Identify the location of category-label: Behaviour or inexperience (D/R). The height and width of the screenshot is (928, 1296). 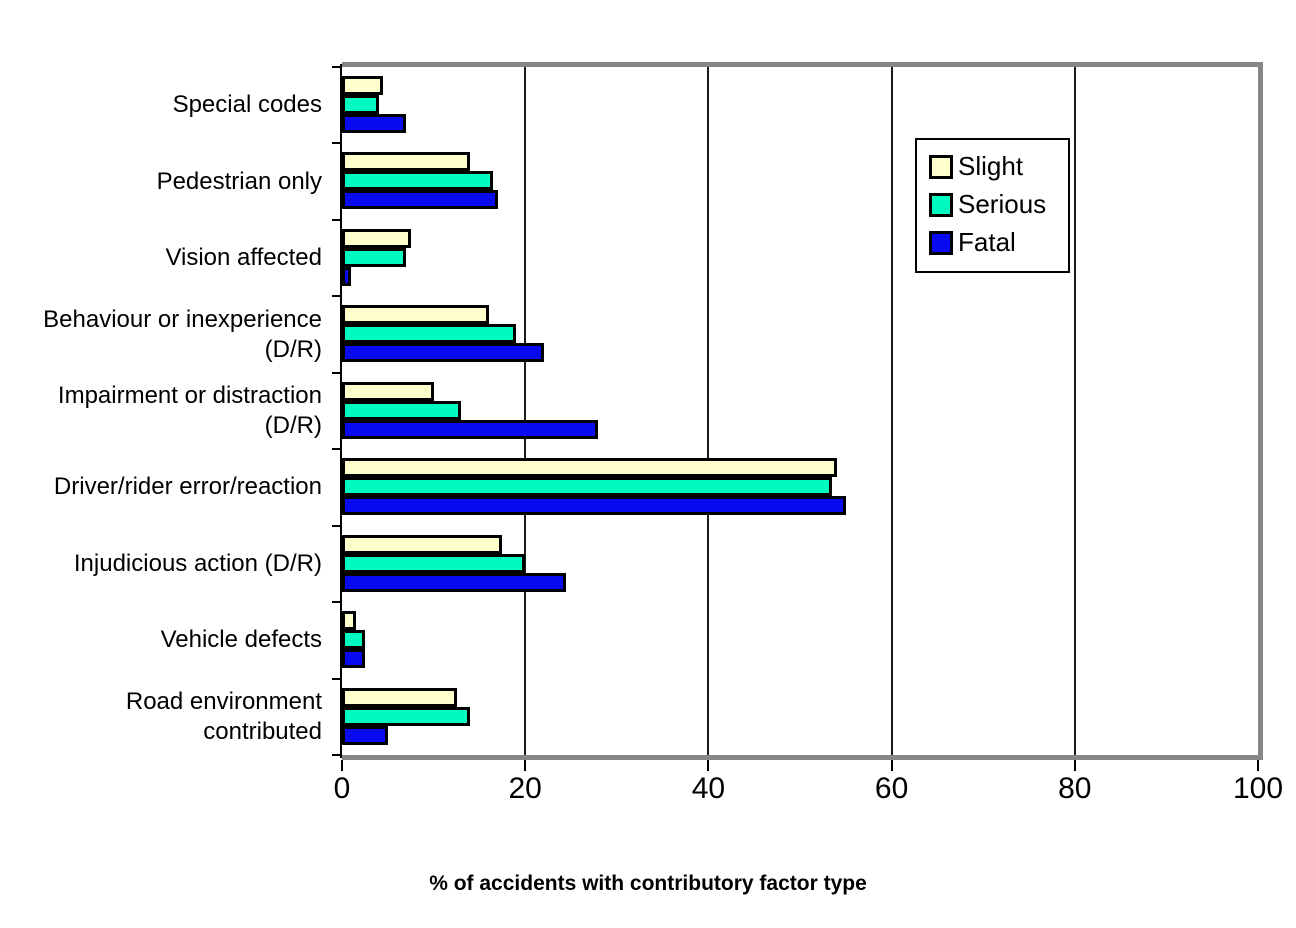
(161, 334).